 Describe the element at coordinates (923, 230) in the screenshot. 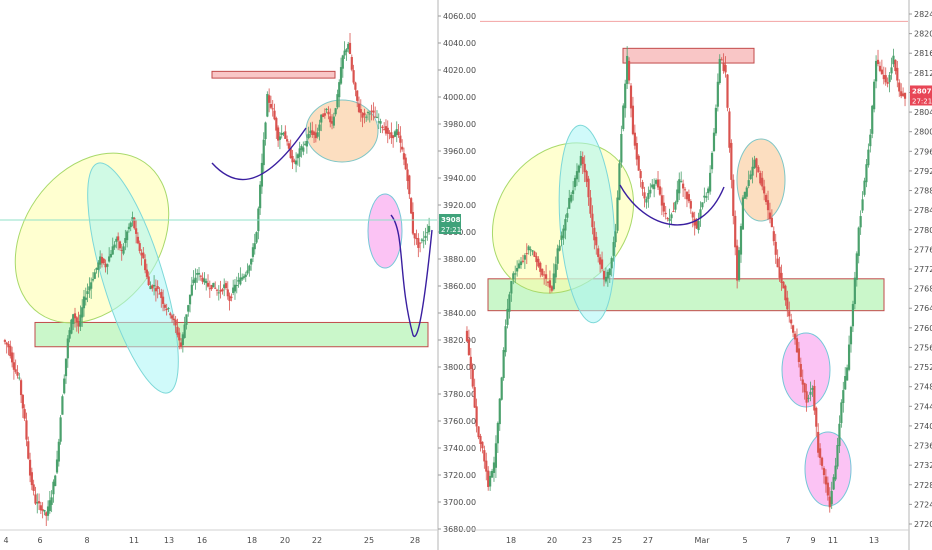

I see `y-tick-label: 2780.0` at that location.